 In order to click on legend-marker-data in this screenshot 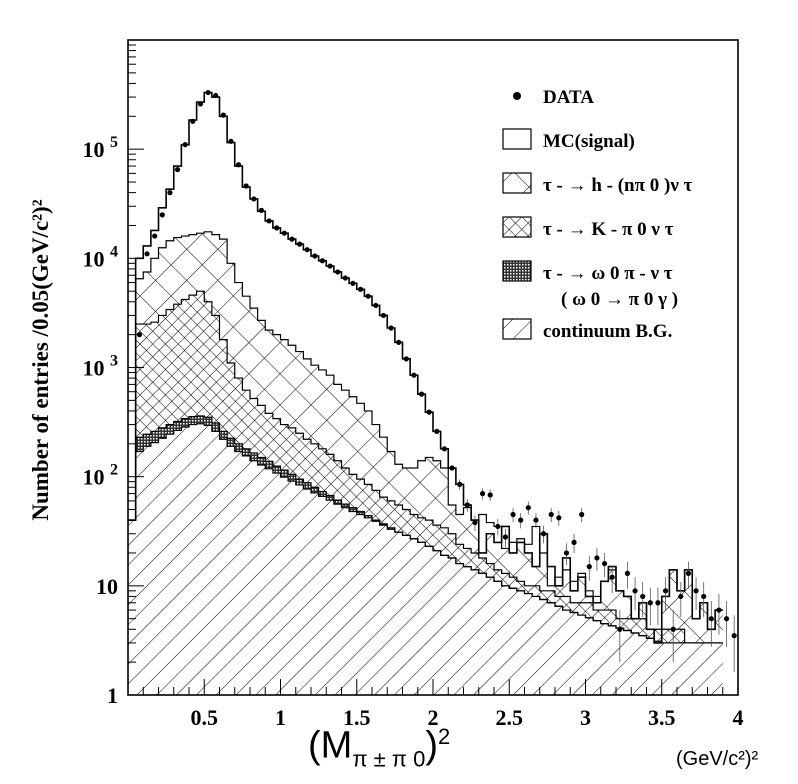, I will do `click(517, 96)`.